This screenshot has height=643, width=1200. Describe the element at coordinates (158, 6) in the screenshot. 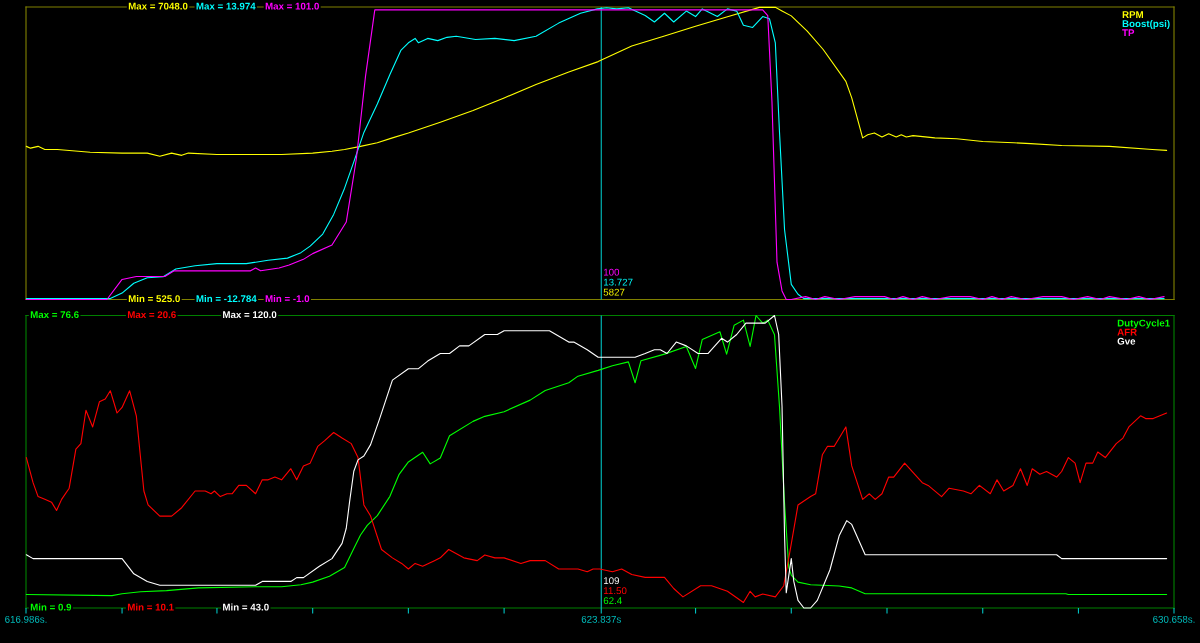

I see `y-tick-label: Max = 7048.0` at that location.